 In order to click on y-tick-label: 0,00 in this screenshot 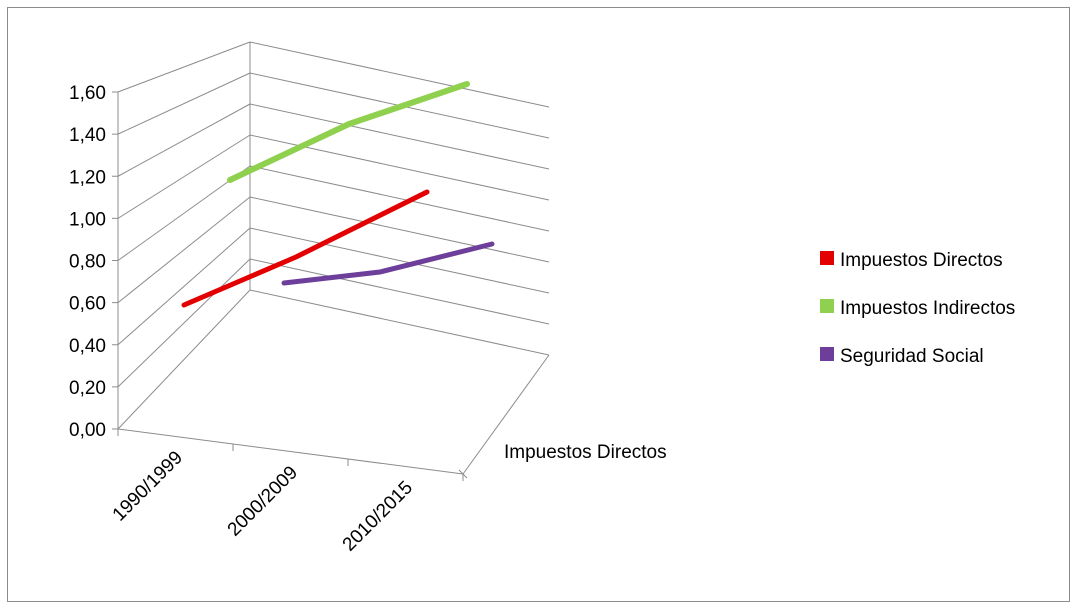, I will do `click(87, 430)`.